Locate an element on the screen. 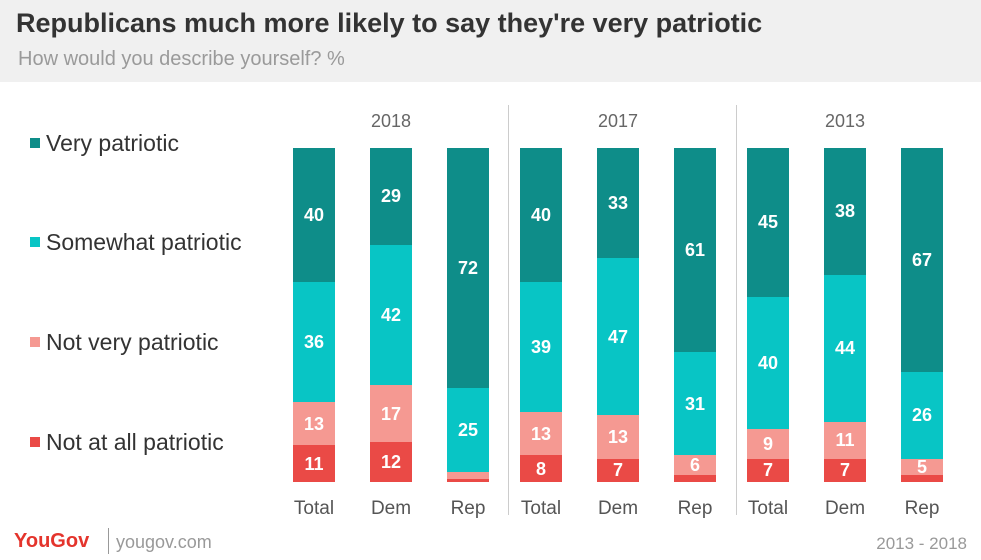 This screenshot has height=560, width=981. data-label: 11 is located at coordinates (314, 463).